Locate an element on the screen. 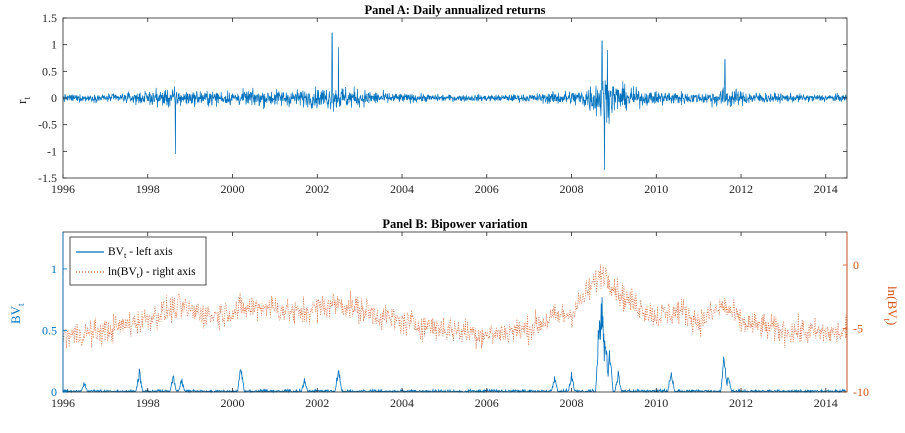 The image size is (905, 433). panel-b-left-y-axis-label: BVt is located at coordinates (17, 313).